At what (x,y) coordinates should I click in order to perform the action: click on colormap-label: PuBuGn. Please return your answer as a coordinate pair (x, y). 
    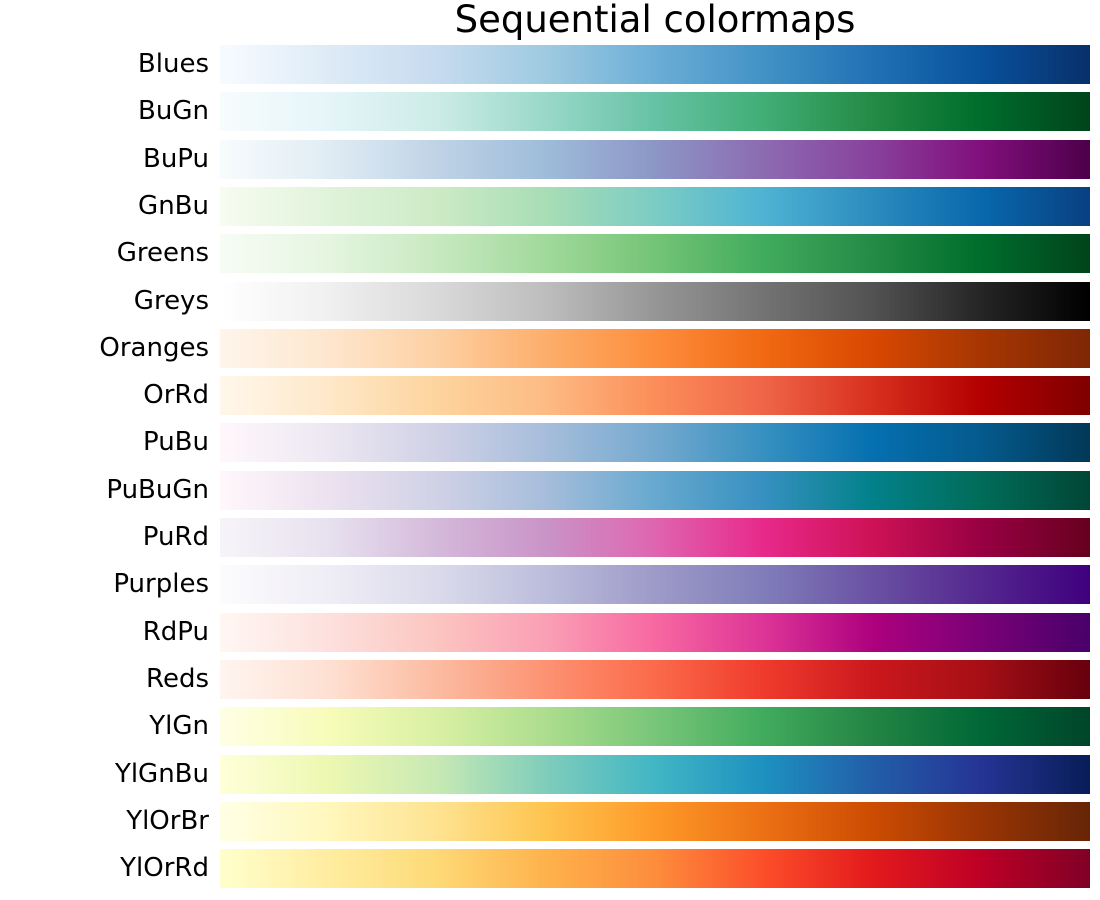
    Looking at the image, I should click on (157, 489).